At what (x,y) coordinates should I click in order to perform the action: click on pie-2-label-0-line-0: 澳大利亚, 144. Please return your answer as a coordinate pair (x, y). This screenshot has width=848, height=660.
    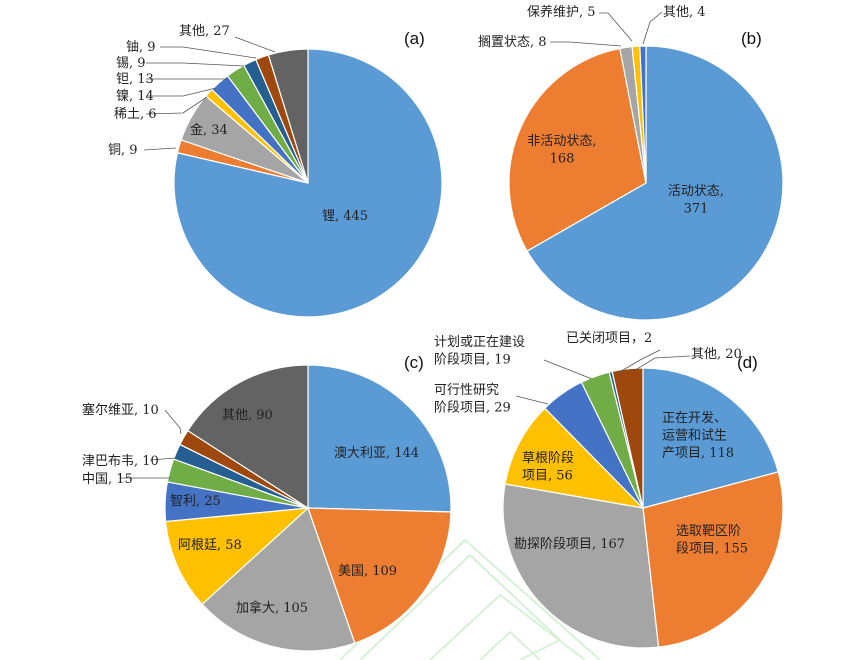
    Looking at the image, I should click on (376, 453).